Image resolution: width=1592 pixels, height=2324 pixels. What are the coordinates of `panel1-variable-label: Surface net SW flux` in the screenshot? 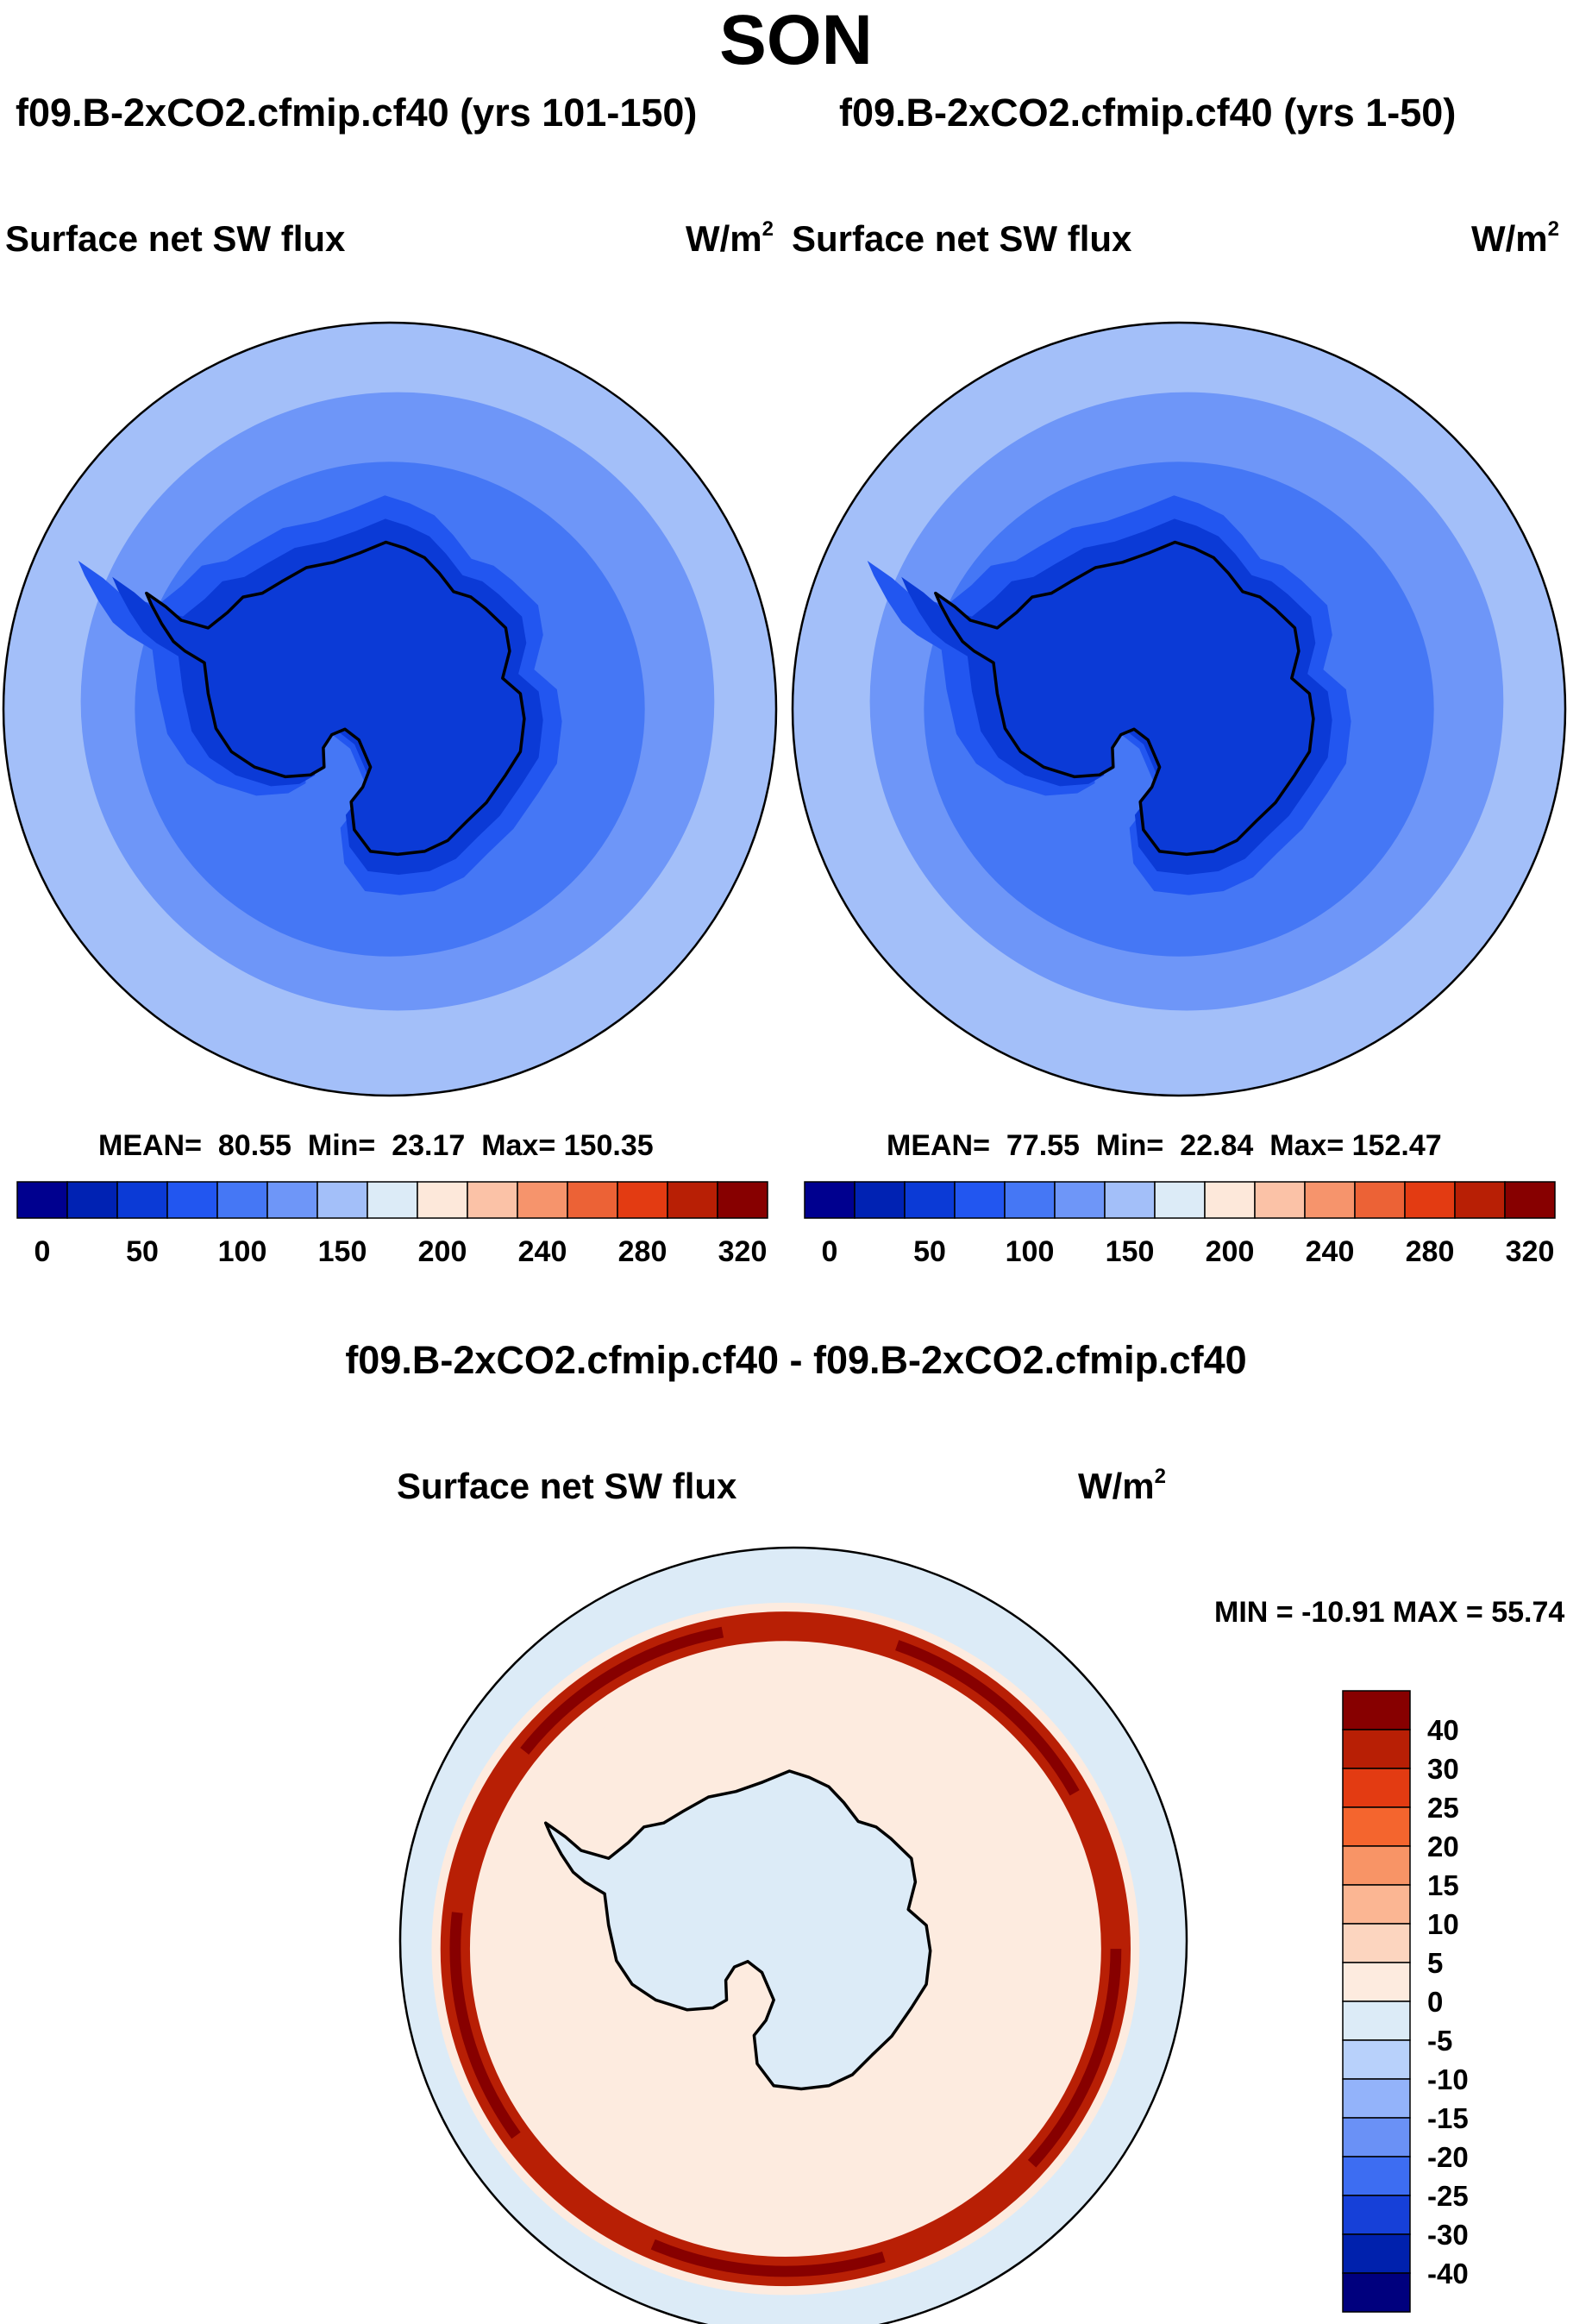 It's located at (175, 238).